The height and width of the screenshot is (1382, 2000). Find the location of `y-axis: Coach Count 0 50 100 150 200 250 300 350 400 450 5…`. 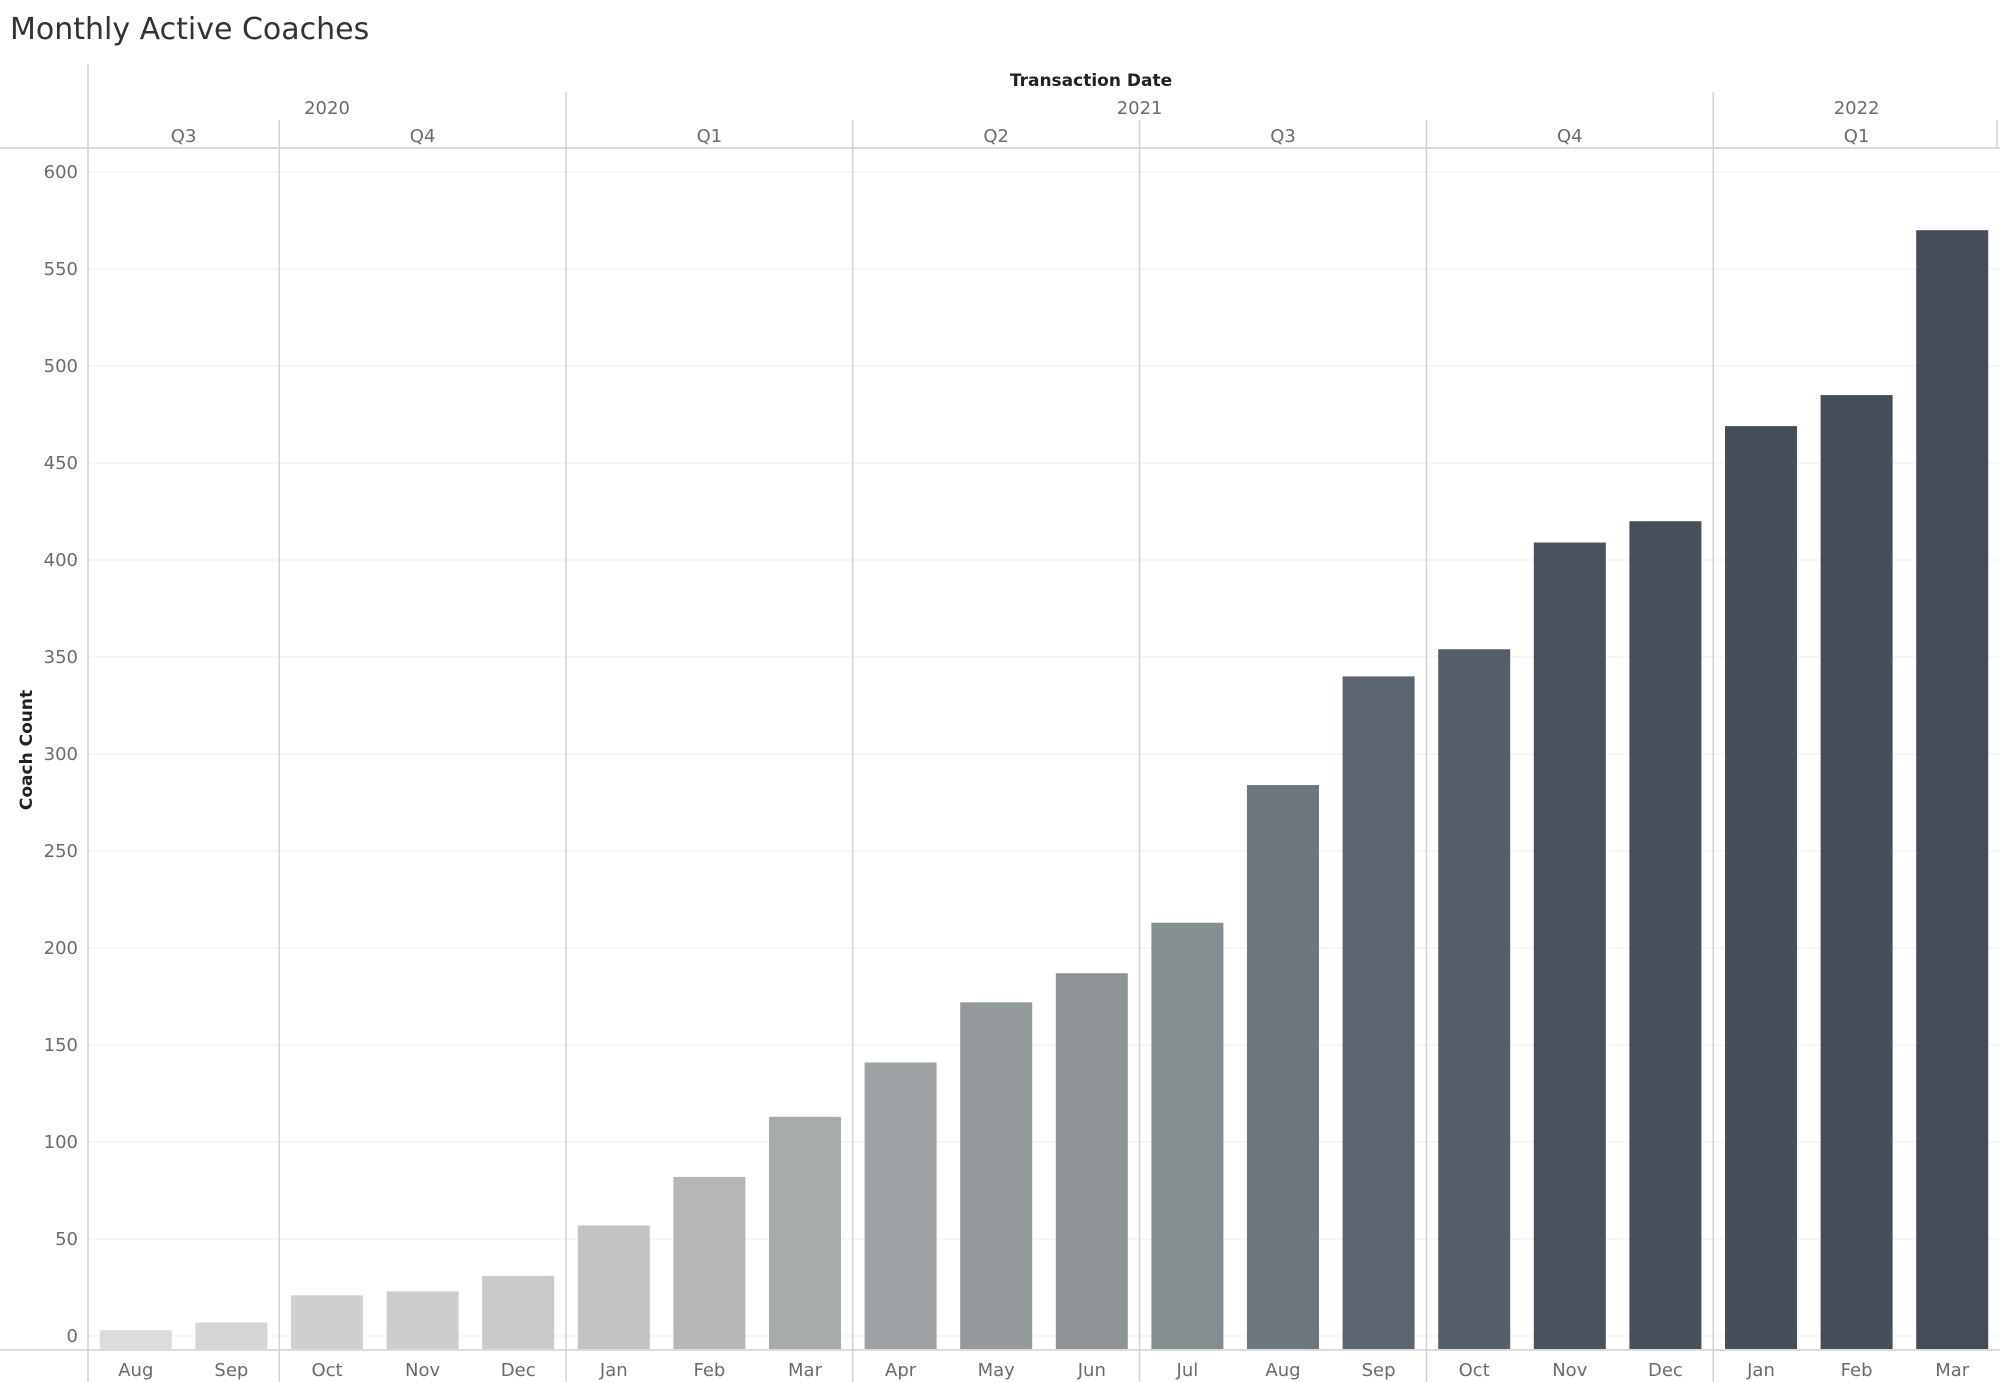

y-axis: Coach Count 0 50 100 150 200 250 300 350 400 450 5… is located at coordinates (47, 754).